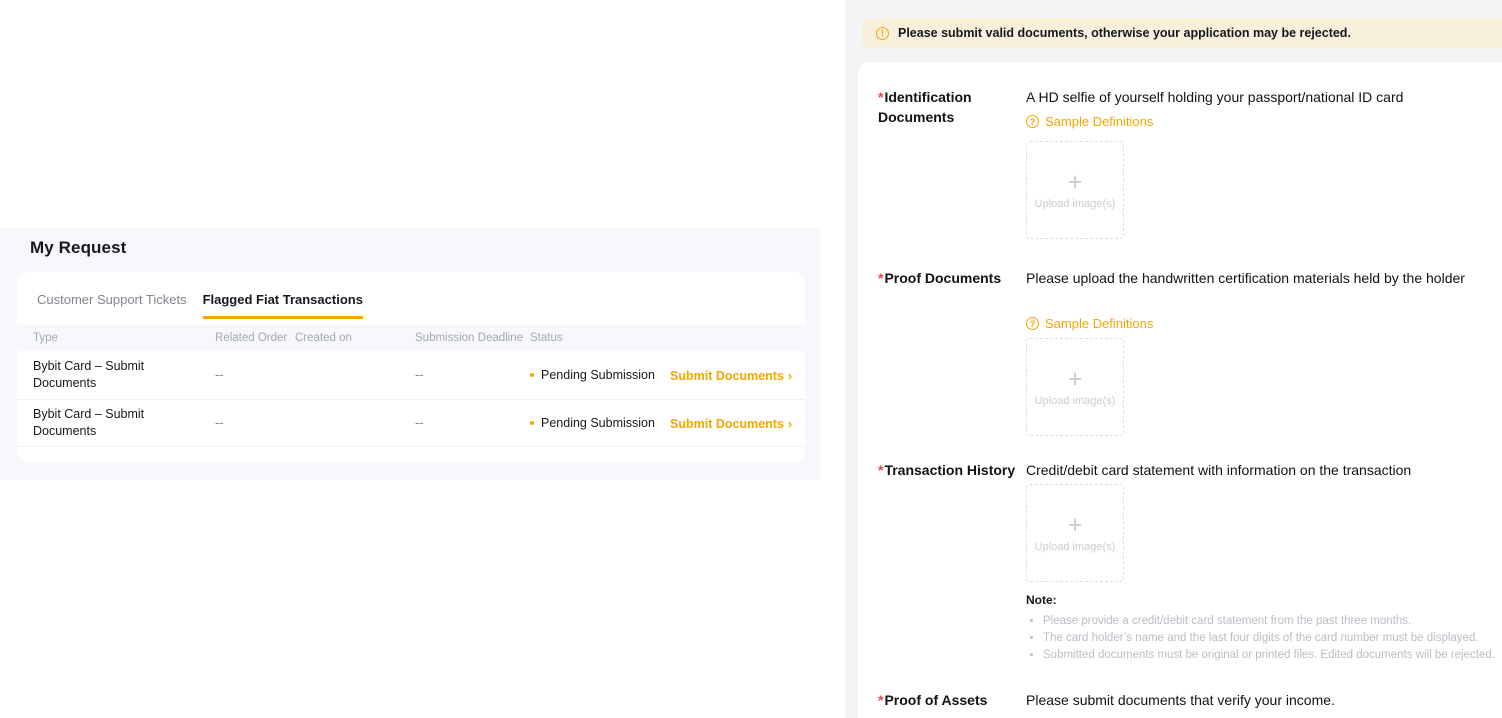 The width and height of the screenshot is (1502, 718). Describe the element at coordinates (1041, 600) in the screenshot. I see `note-title: Note:` at that location.